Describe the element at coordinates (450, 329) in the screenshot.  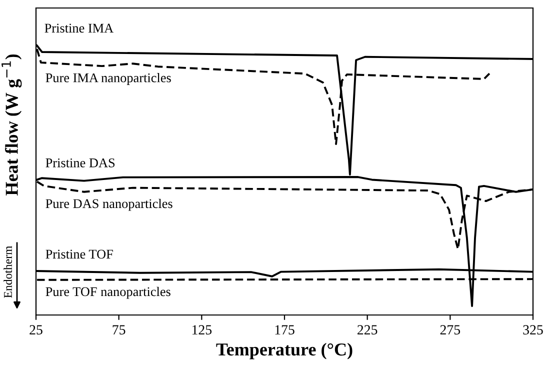
I see `x-tick-label: 275` at that location.